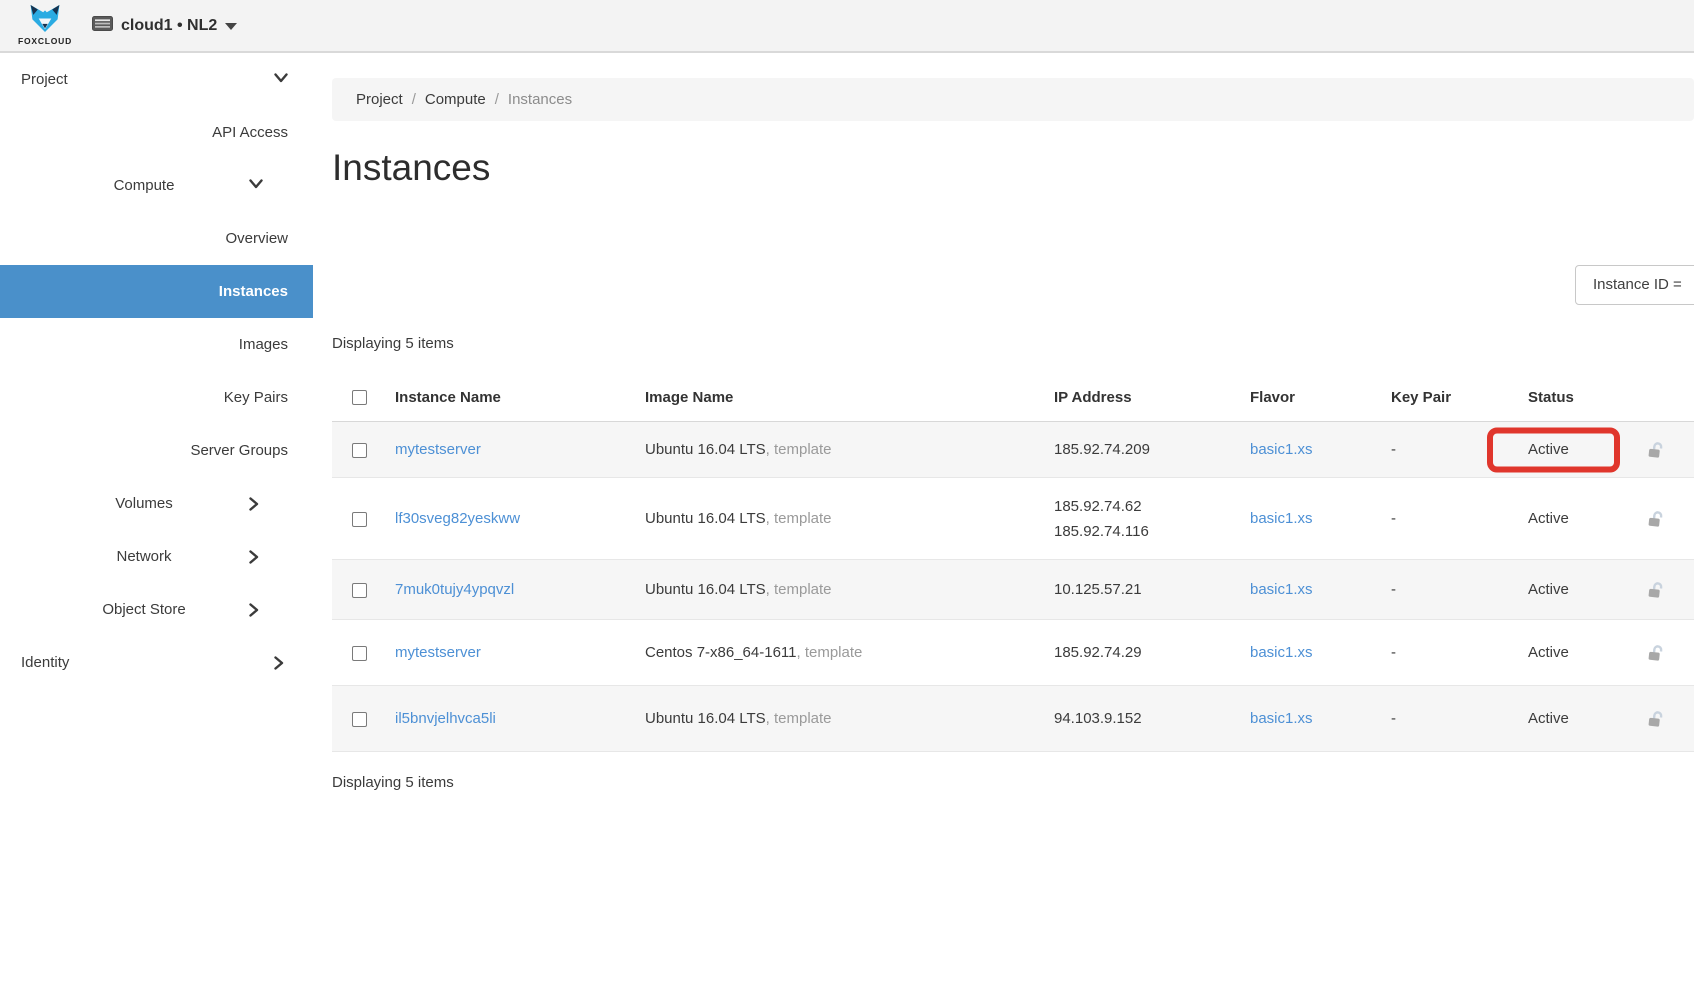  I want to click on header-checkbox-cell, so click(363, 397).